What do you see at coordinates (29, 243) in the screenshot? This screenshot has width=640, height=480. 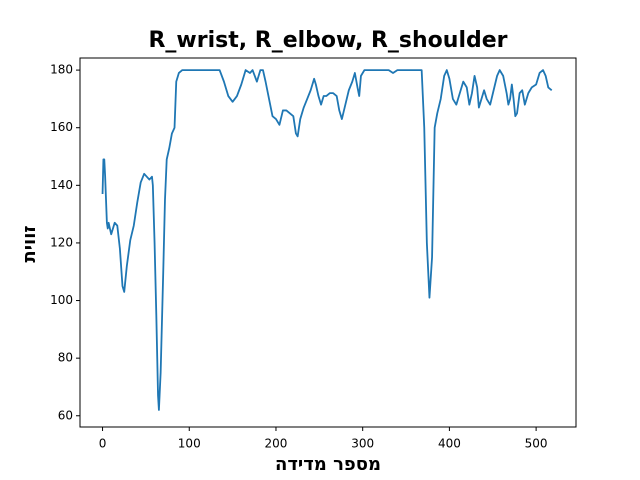 I see `y-axis-label: זווית` at bounding box center [29, 243].